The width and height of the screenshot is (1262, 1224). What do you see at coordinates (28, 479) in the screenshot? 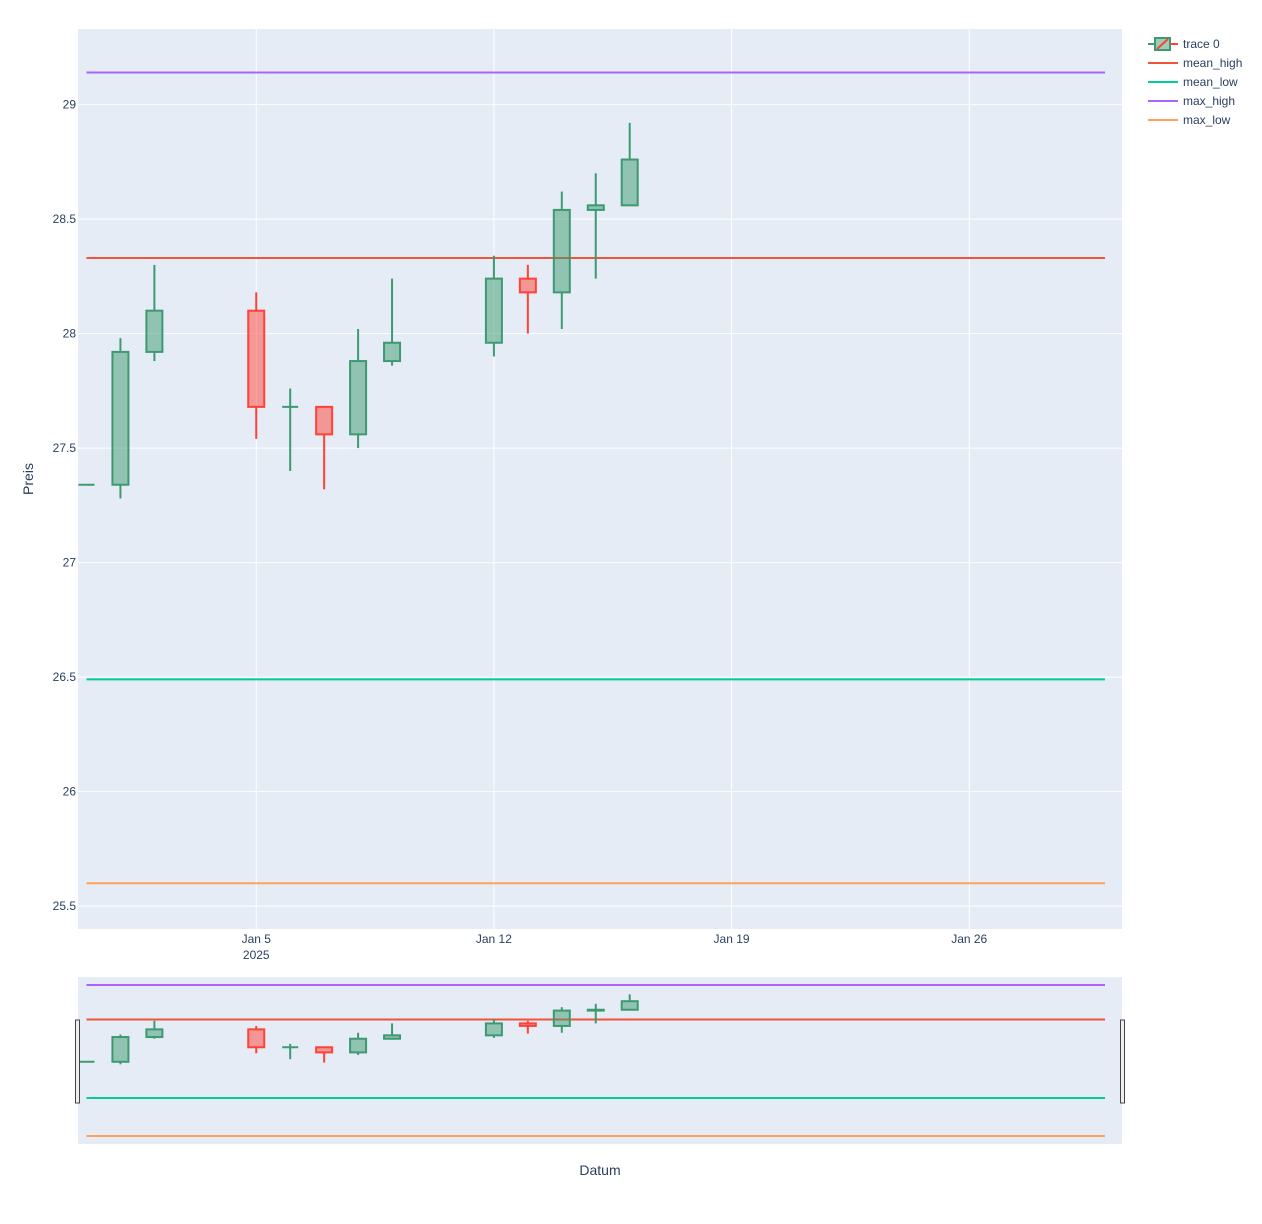
I see `y-axis-title: Preis` at bounding box center [28, 479].